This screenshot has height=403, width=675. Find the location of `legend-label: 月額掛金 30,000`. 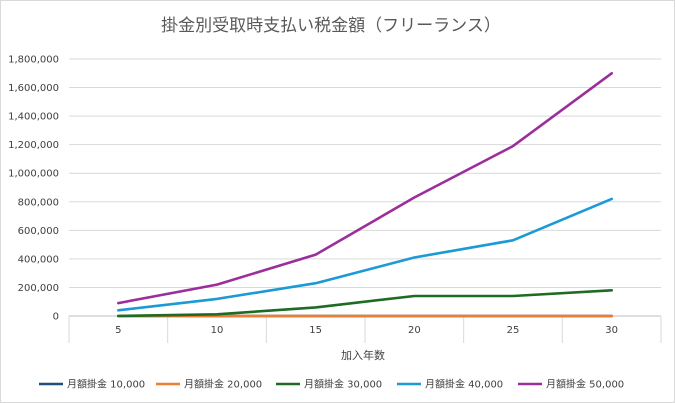

legend-label: 月額掛金 30,000 is located at coordinates (343, 384).